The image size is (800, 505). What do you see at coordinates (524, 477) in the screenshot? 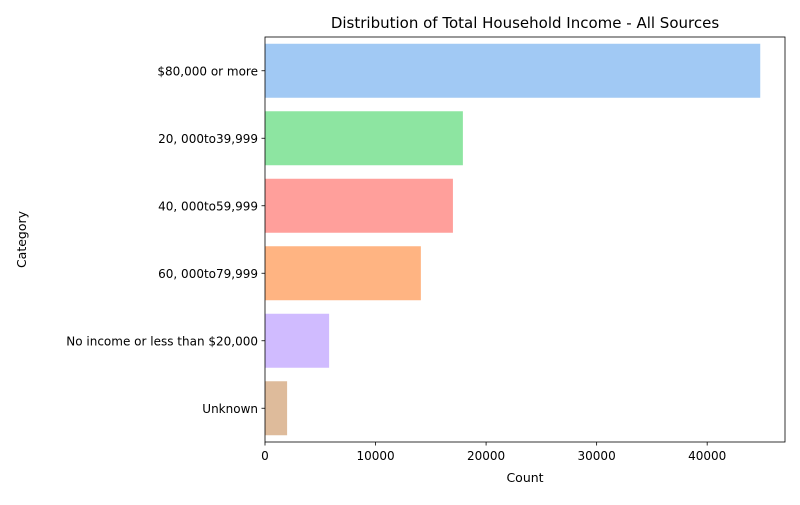
I see `x-axis-label: Count` at bounding box center [524, 477].